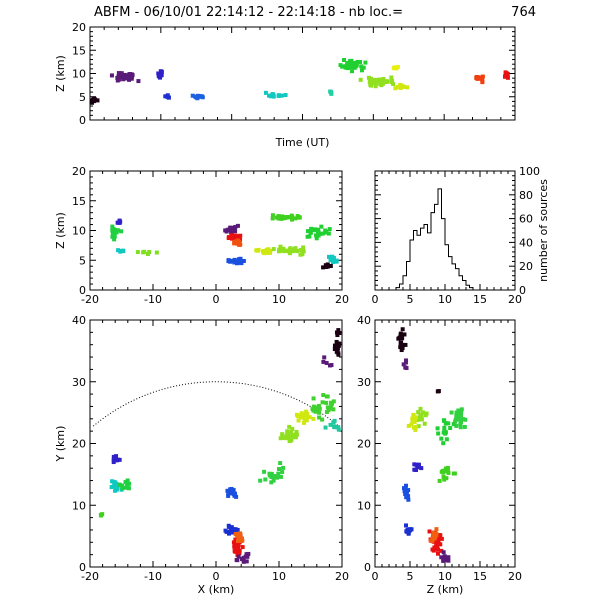 This screenshot has width=600, height=600. Describe the element at coordinates (375, 576) in the screenshot. I see `x-tick-label: 0` at that location.